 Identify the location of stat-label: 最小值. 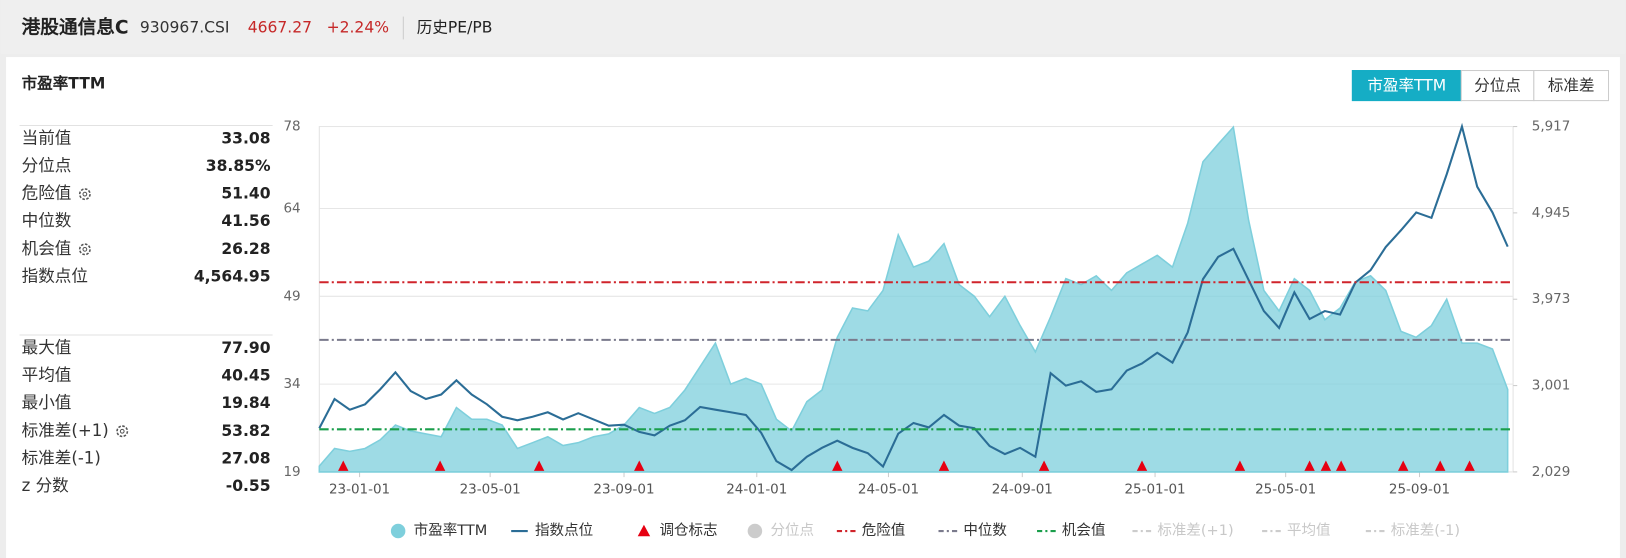
(47, 402).